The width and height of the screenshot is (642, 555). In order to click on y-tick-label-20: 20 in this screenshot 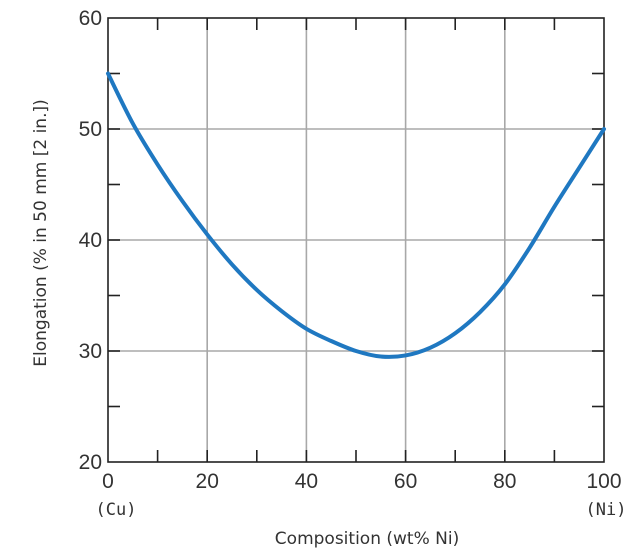, I will do `click(90, 462)`.